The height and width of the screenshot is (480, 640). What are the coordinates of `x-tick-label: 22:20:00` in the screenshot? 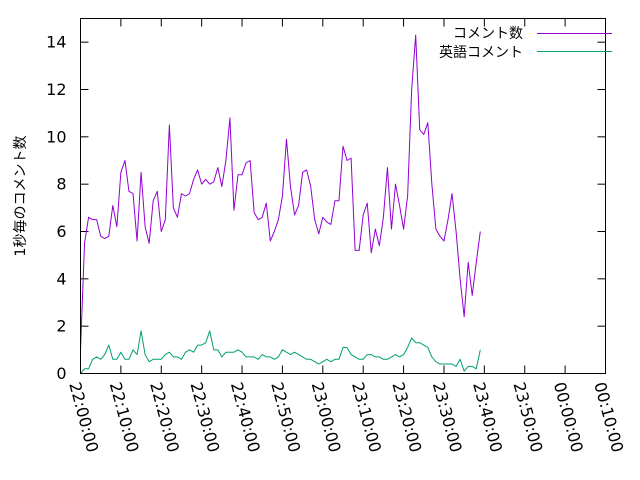 It's located at (164, 417).